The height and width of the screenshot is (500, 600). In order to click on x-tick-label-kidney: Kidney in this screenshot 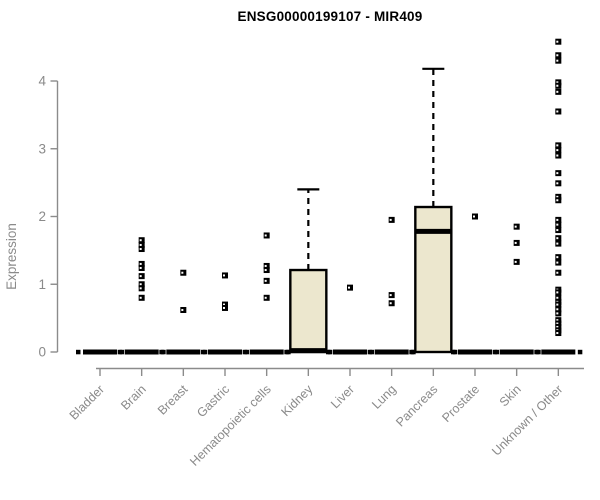, I will do `click(297, 400)`.